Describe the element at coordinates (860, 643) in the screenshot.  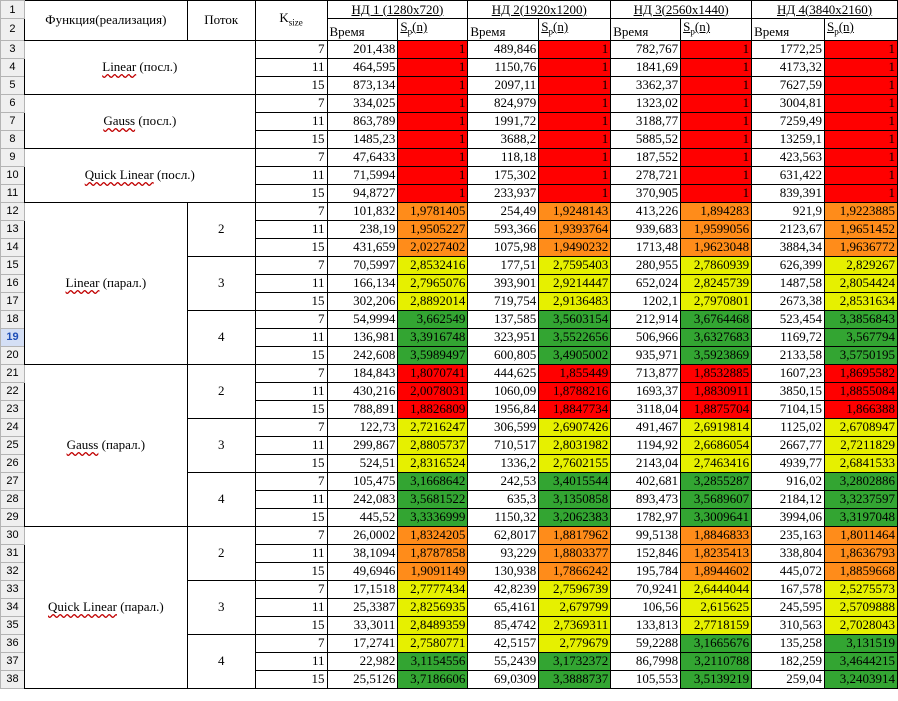
I see `speedup-cell: 3,131519` at that location.